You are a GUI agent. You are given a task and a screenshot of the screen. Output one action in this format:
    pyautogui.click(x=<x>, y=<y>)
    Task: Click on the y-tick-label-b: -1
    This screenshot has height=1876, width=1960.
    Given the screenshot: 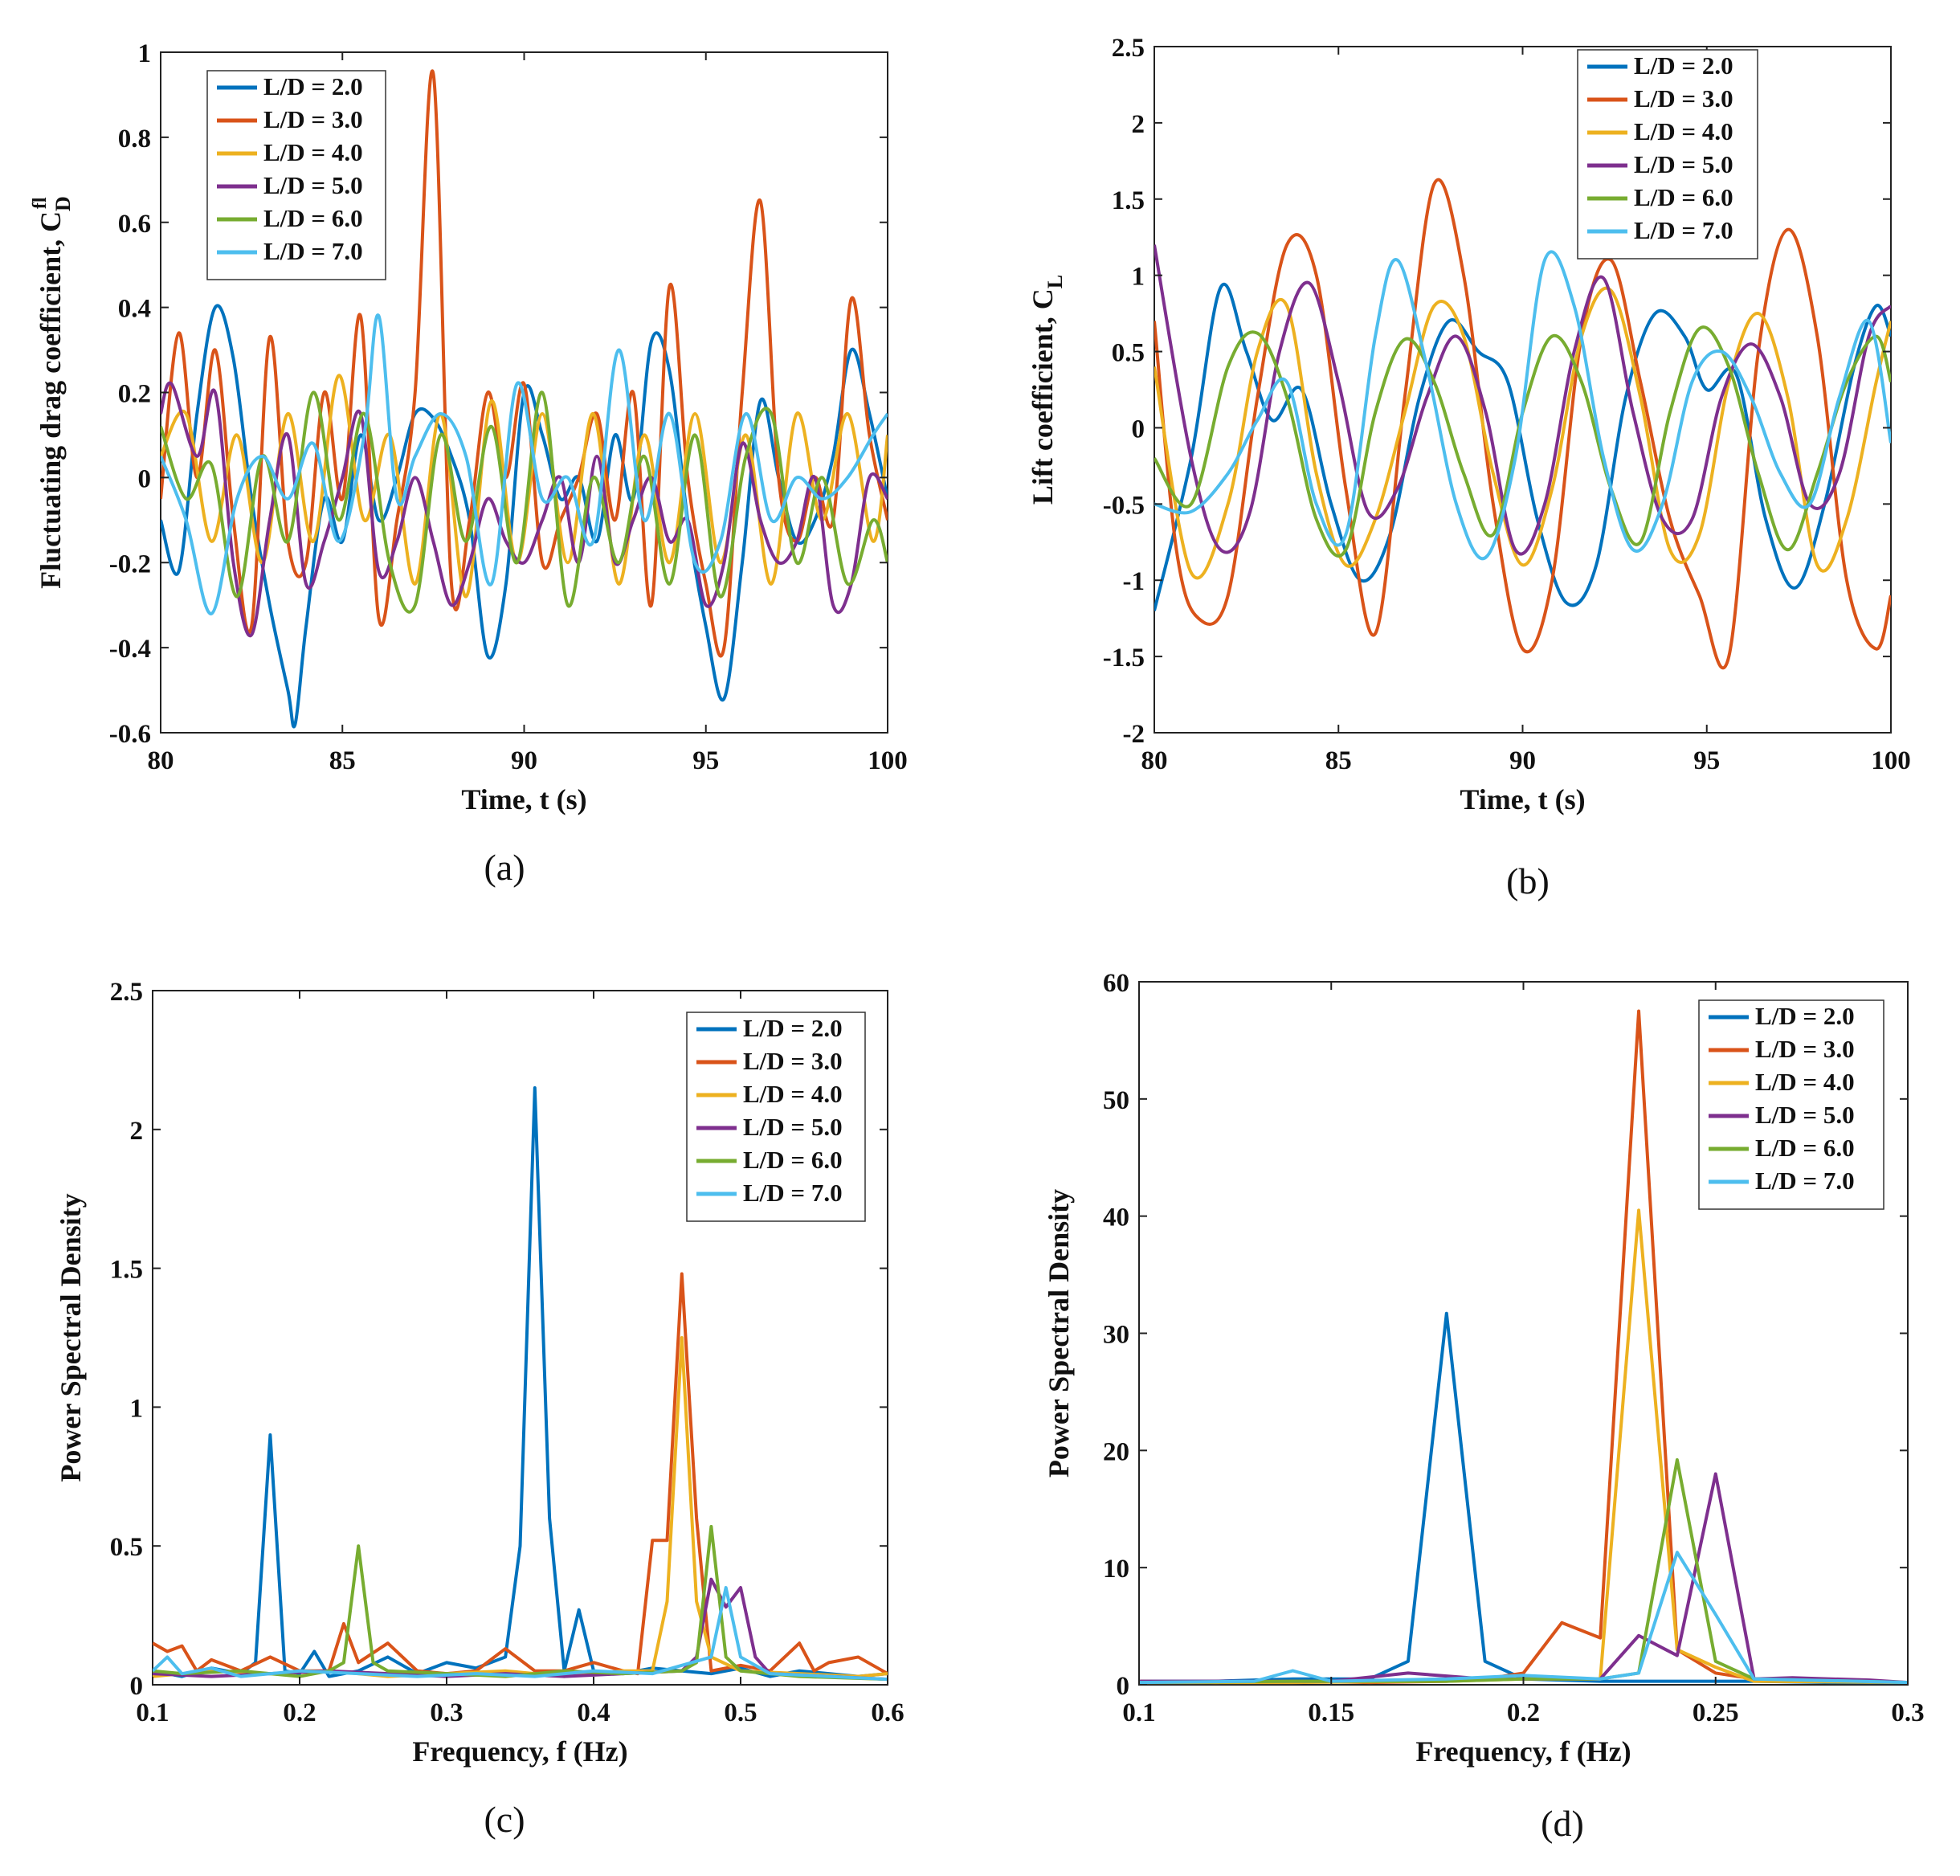 What is the action you would take?
    pyautogui.click(x=1134, y=581)
    